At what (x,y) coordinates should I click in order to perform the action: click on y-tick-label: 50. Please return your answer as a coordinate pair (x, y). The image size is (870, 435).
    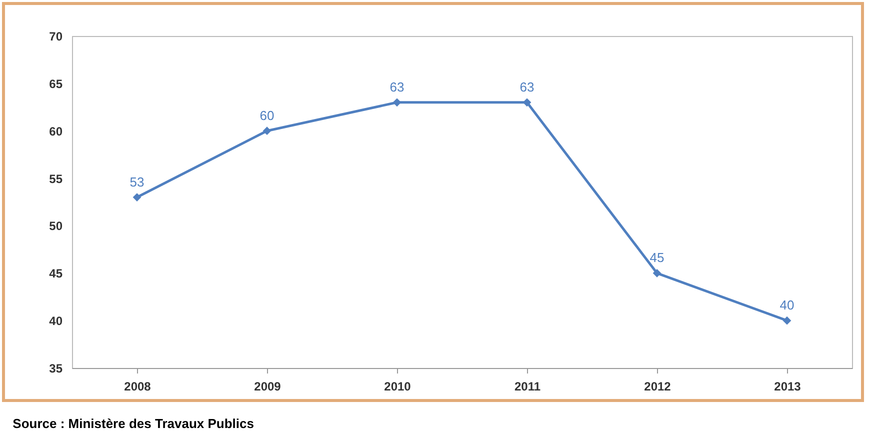
    Looking at the image, I should click on (56, 226).